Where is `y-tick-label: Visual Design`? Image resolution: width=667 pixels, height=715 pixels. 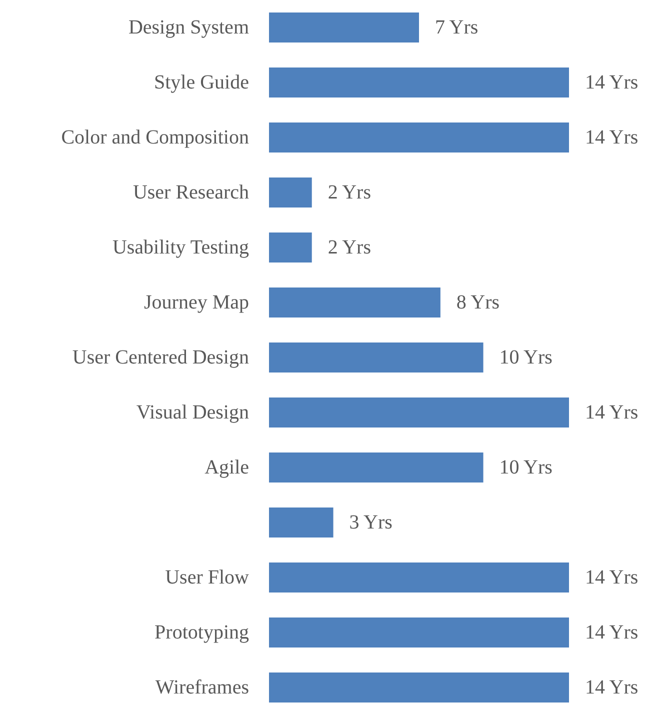
y-tick-label: Visual Design is located at coordinates (192, 413).